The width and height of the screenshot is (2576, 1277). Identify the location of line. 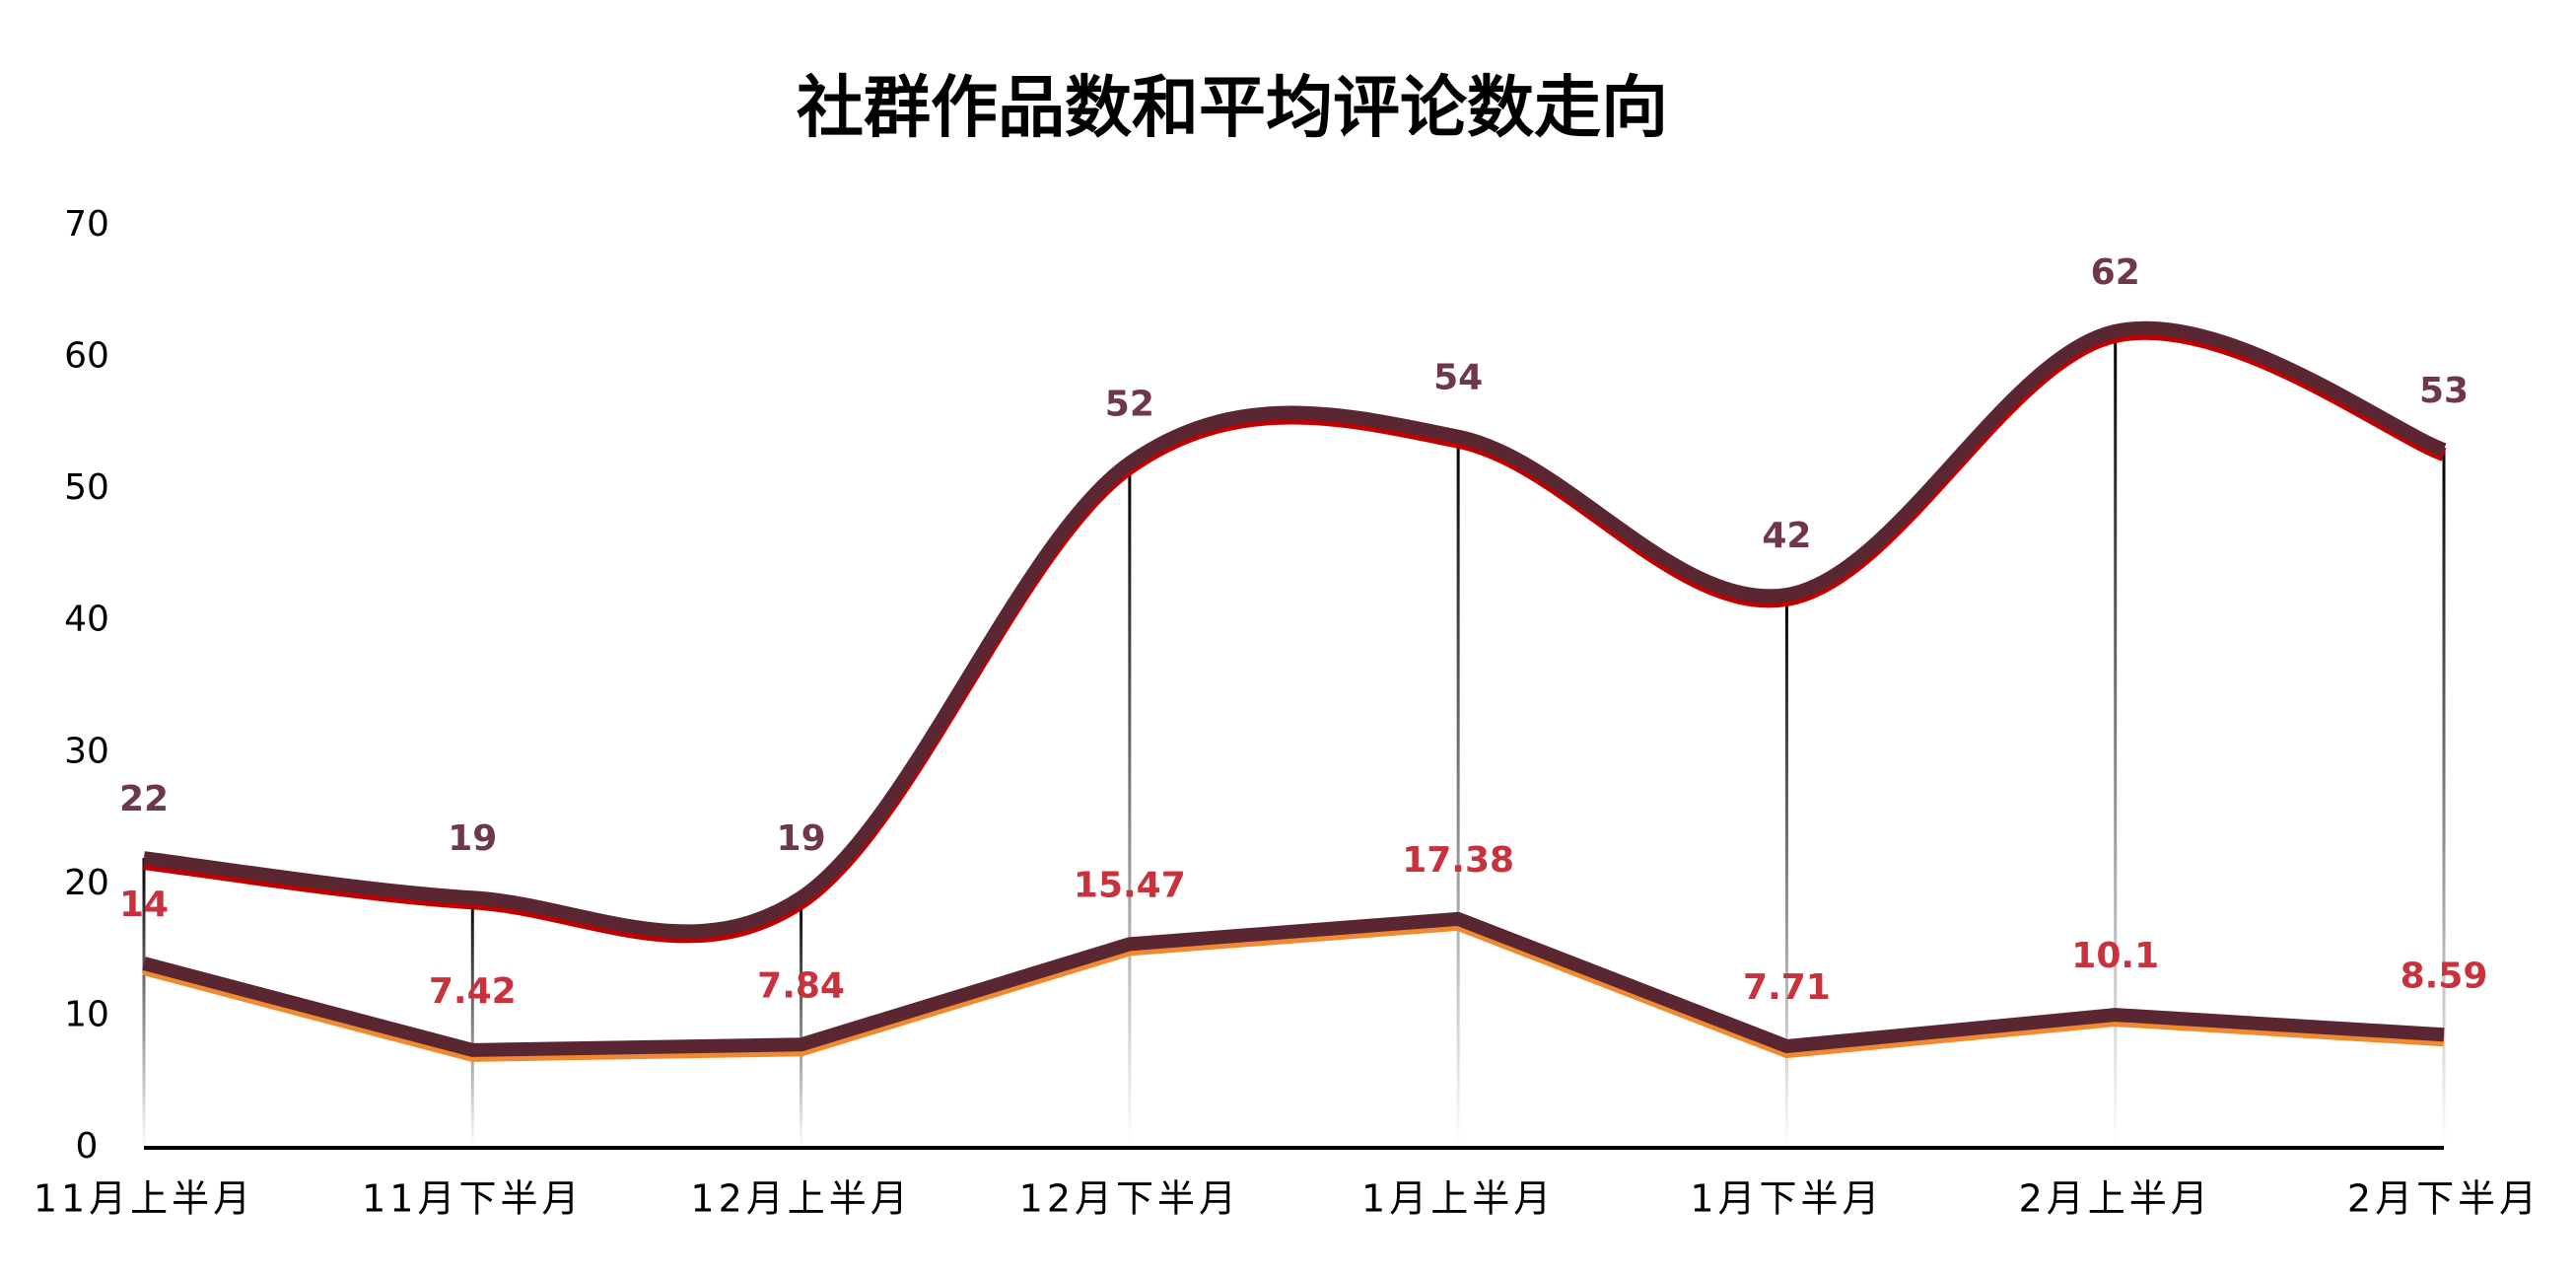
(1293, 984).